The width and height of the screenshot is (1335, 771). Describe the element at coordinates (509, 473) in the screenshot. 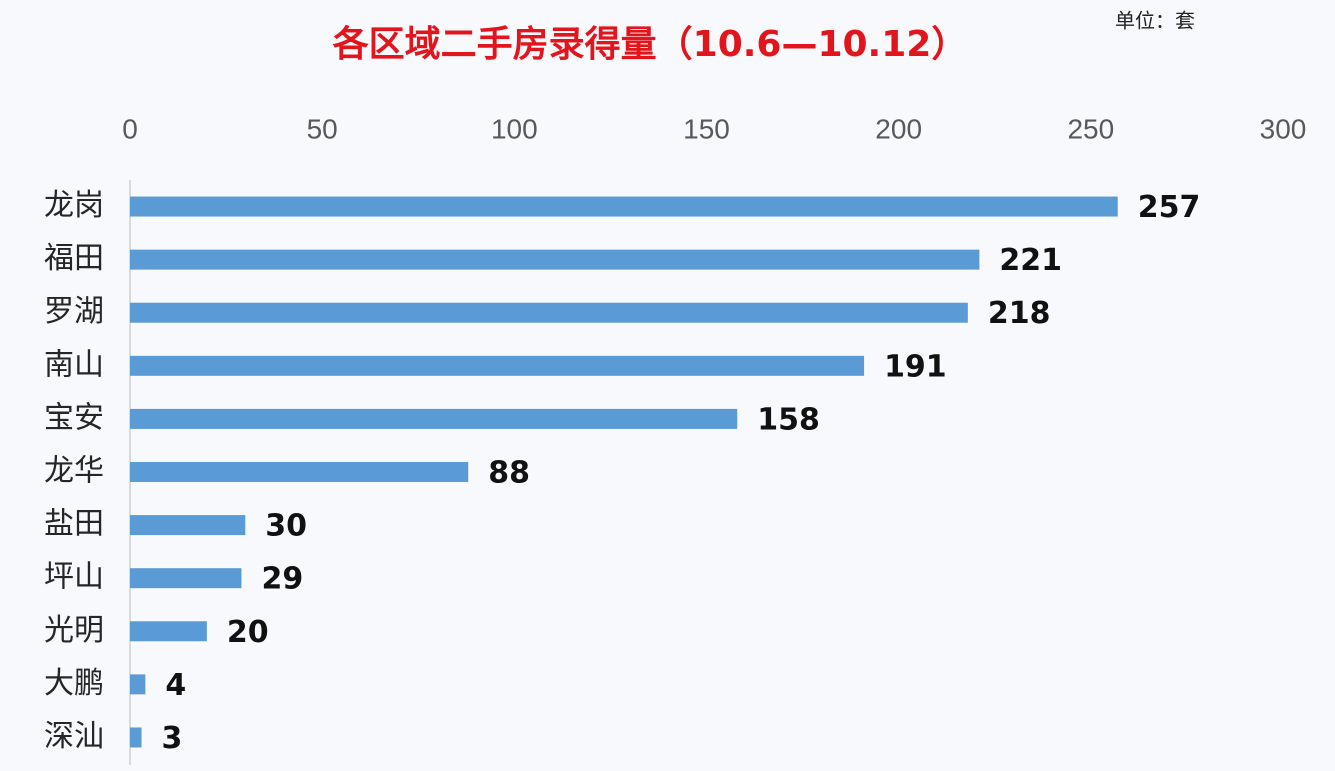

I see `data-label: 88` at that location.